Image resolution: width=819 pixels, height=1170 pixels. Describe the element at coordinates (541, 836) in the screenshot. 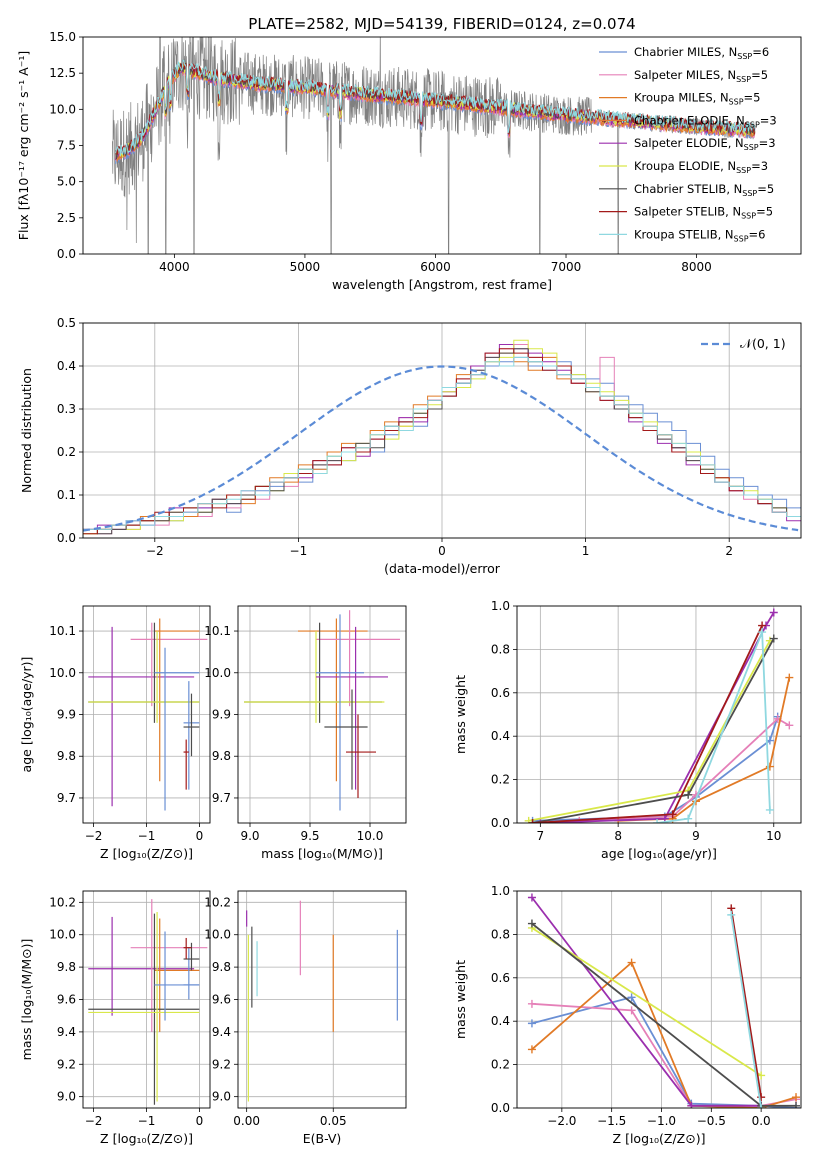

I see `x-tick-label: 7` at that location.